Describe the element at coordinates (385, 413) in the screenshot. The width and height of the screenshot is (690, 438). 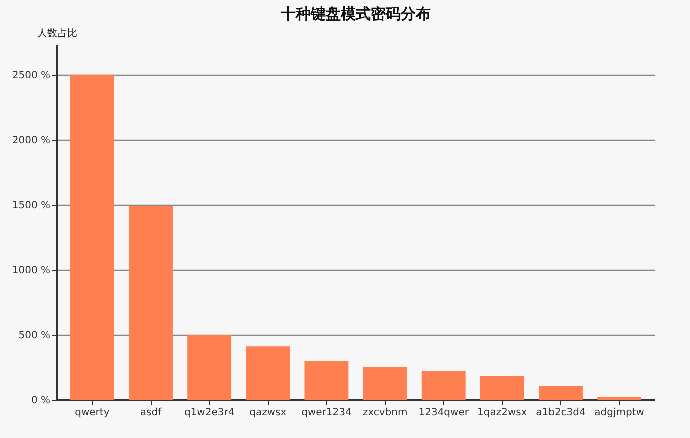
I see `x-tick-label: zxcvbnm` at that location.